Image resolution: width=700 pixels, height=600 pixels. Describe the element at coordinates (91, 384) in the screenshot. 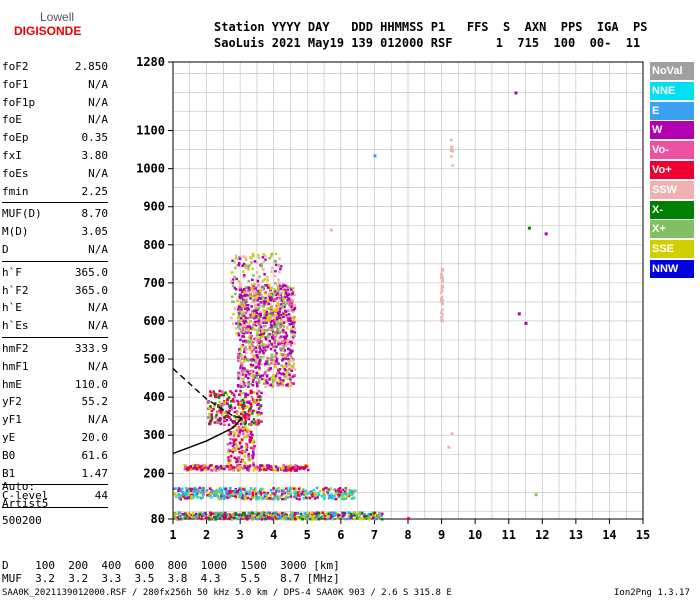

I see `param-value: 110.0` at that location.